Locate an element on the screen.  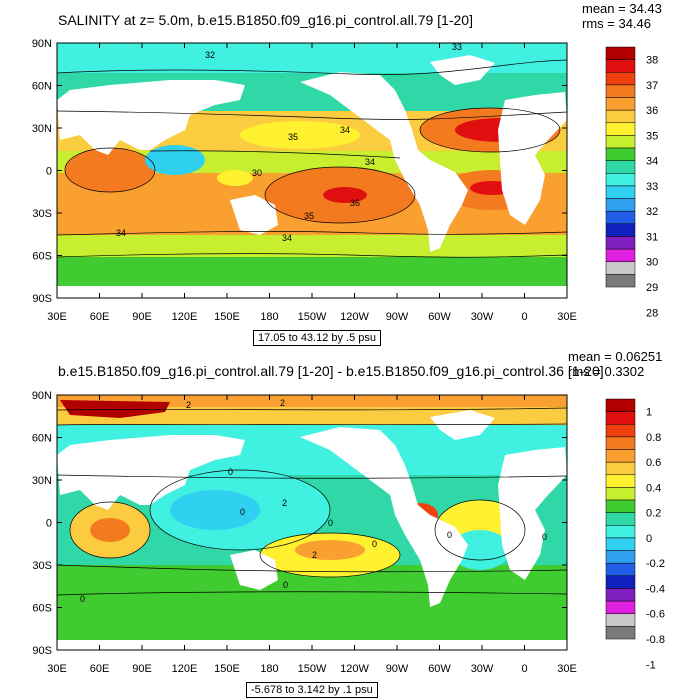
colorbar-label: 29 is located at coordinates (652, 288).